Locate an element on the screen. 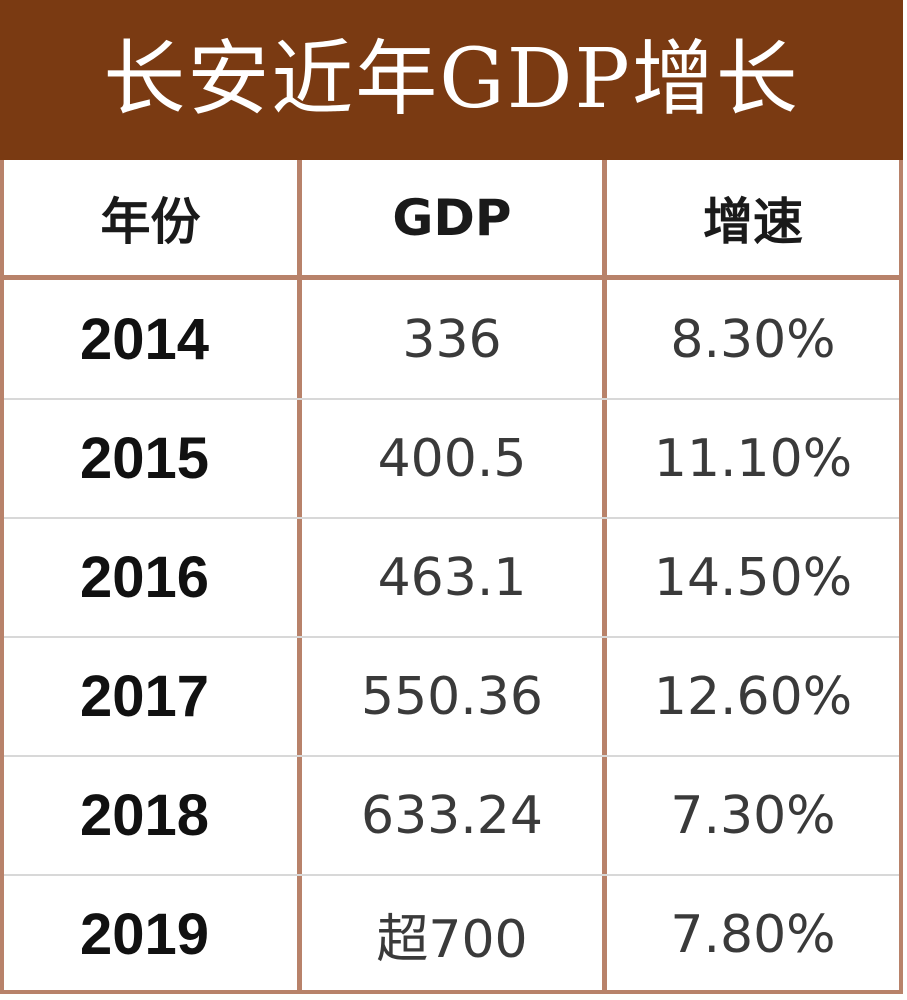  header-gdp: GDP is located at coordinates (452, 217).